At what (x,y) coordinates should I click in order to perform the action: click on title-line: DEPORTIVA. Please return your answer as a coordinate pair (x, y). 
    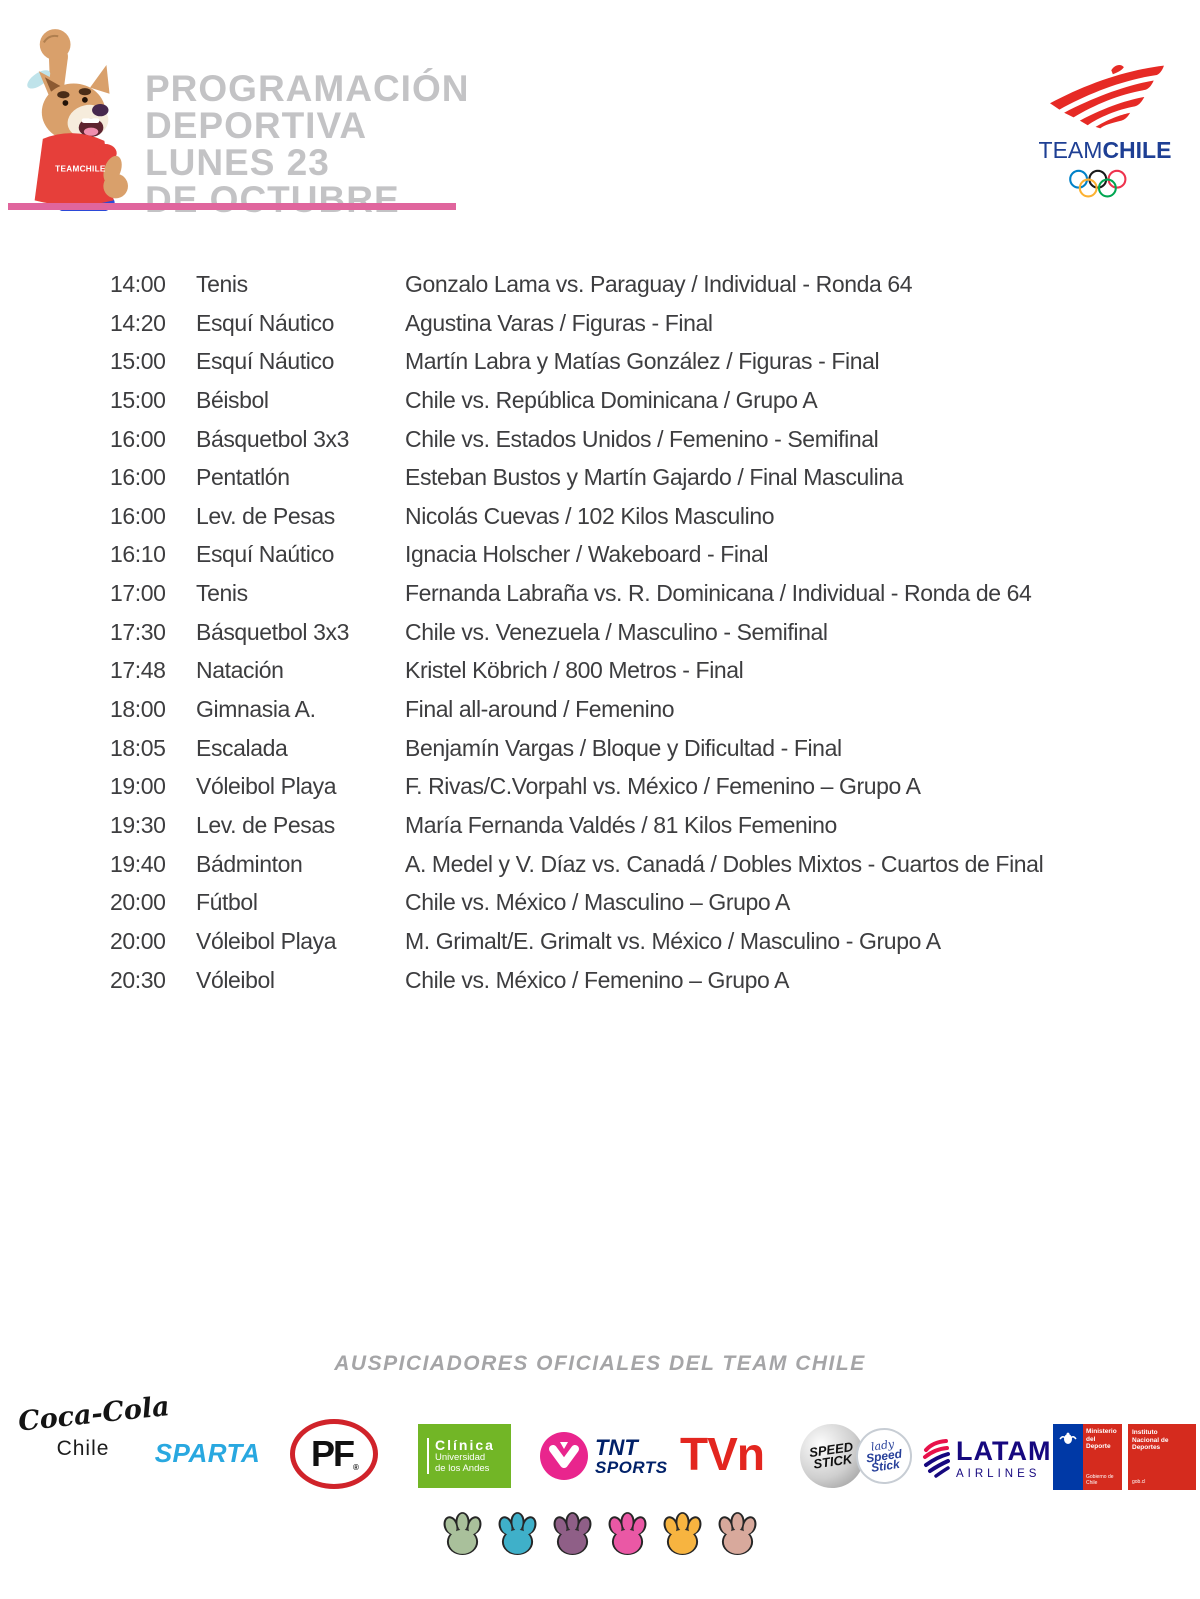
    Looking at the image, I should click on (256, 125).